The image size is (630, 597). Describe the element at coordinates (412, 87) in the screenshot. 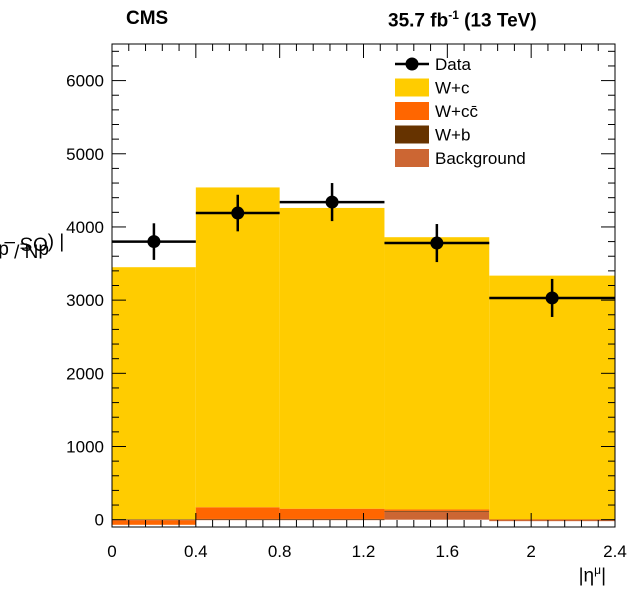

I see `legend-swatch-w-c` at that location.